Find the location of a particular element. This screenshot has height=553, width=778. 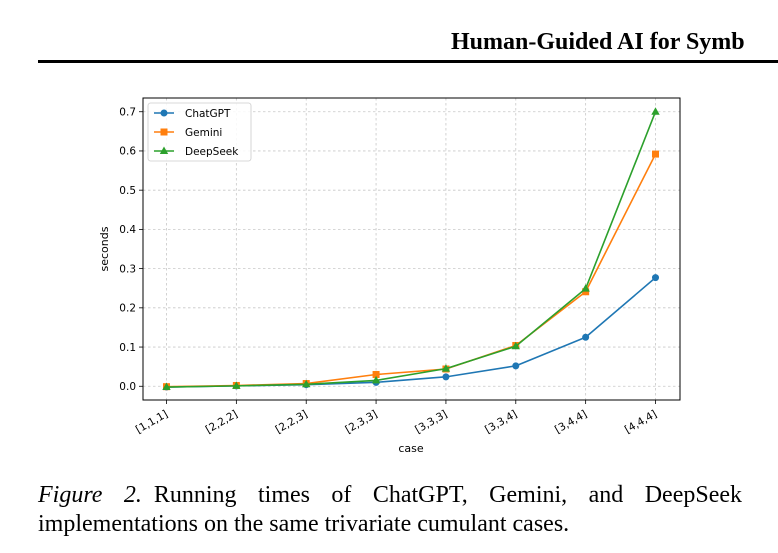

y-tick-label: 0.3 is located at coordinates (127, 269).